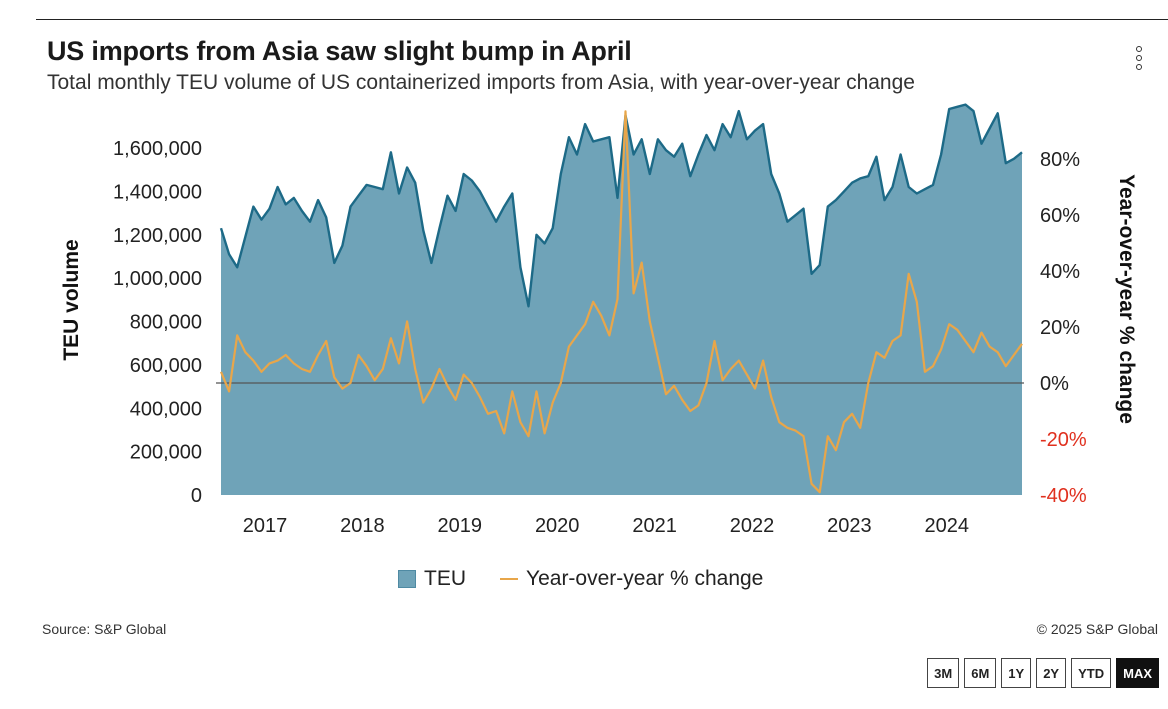 Image resolution: width=1168 pixels, height=709 pixels. Describe the element at coordinates (1060, 216) in the screenshot. I see `right-tick-label: 60%` at that location.